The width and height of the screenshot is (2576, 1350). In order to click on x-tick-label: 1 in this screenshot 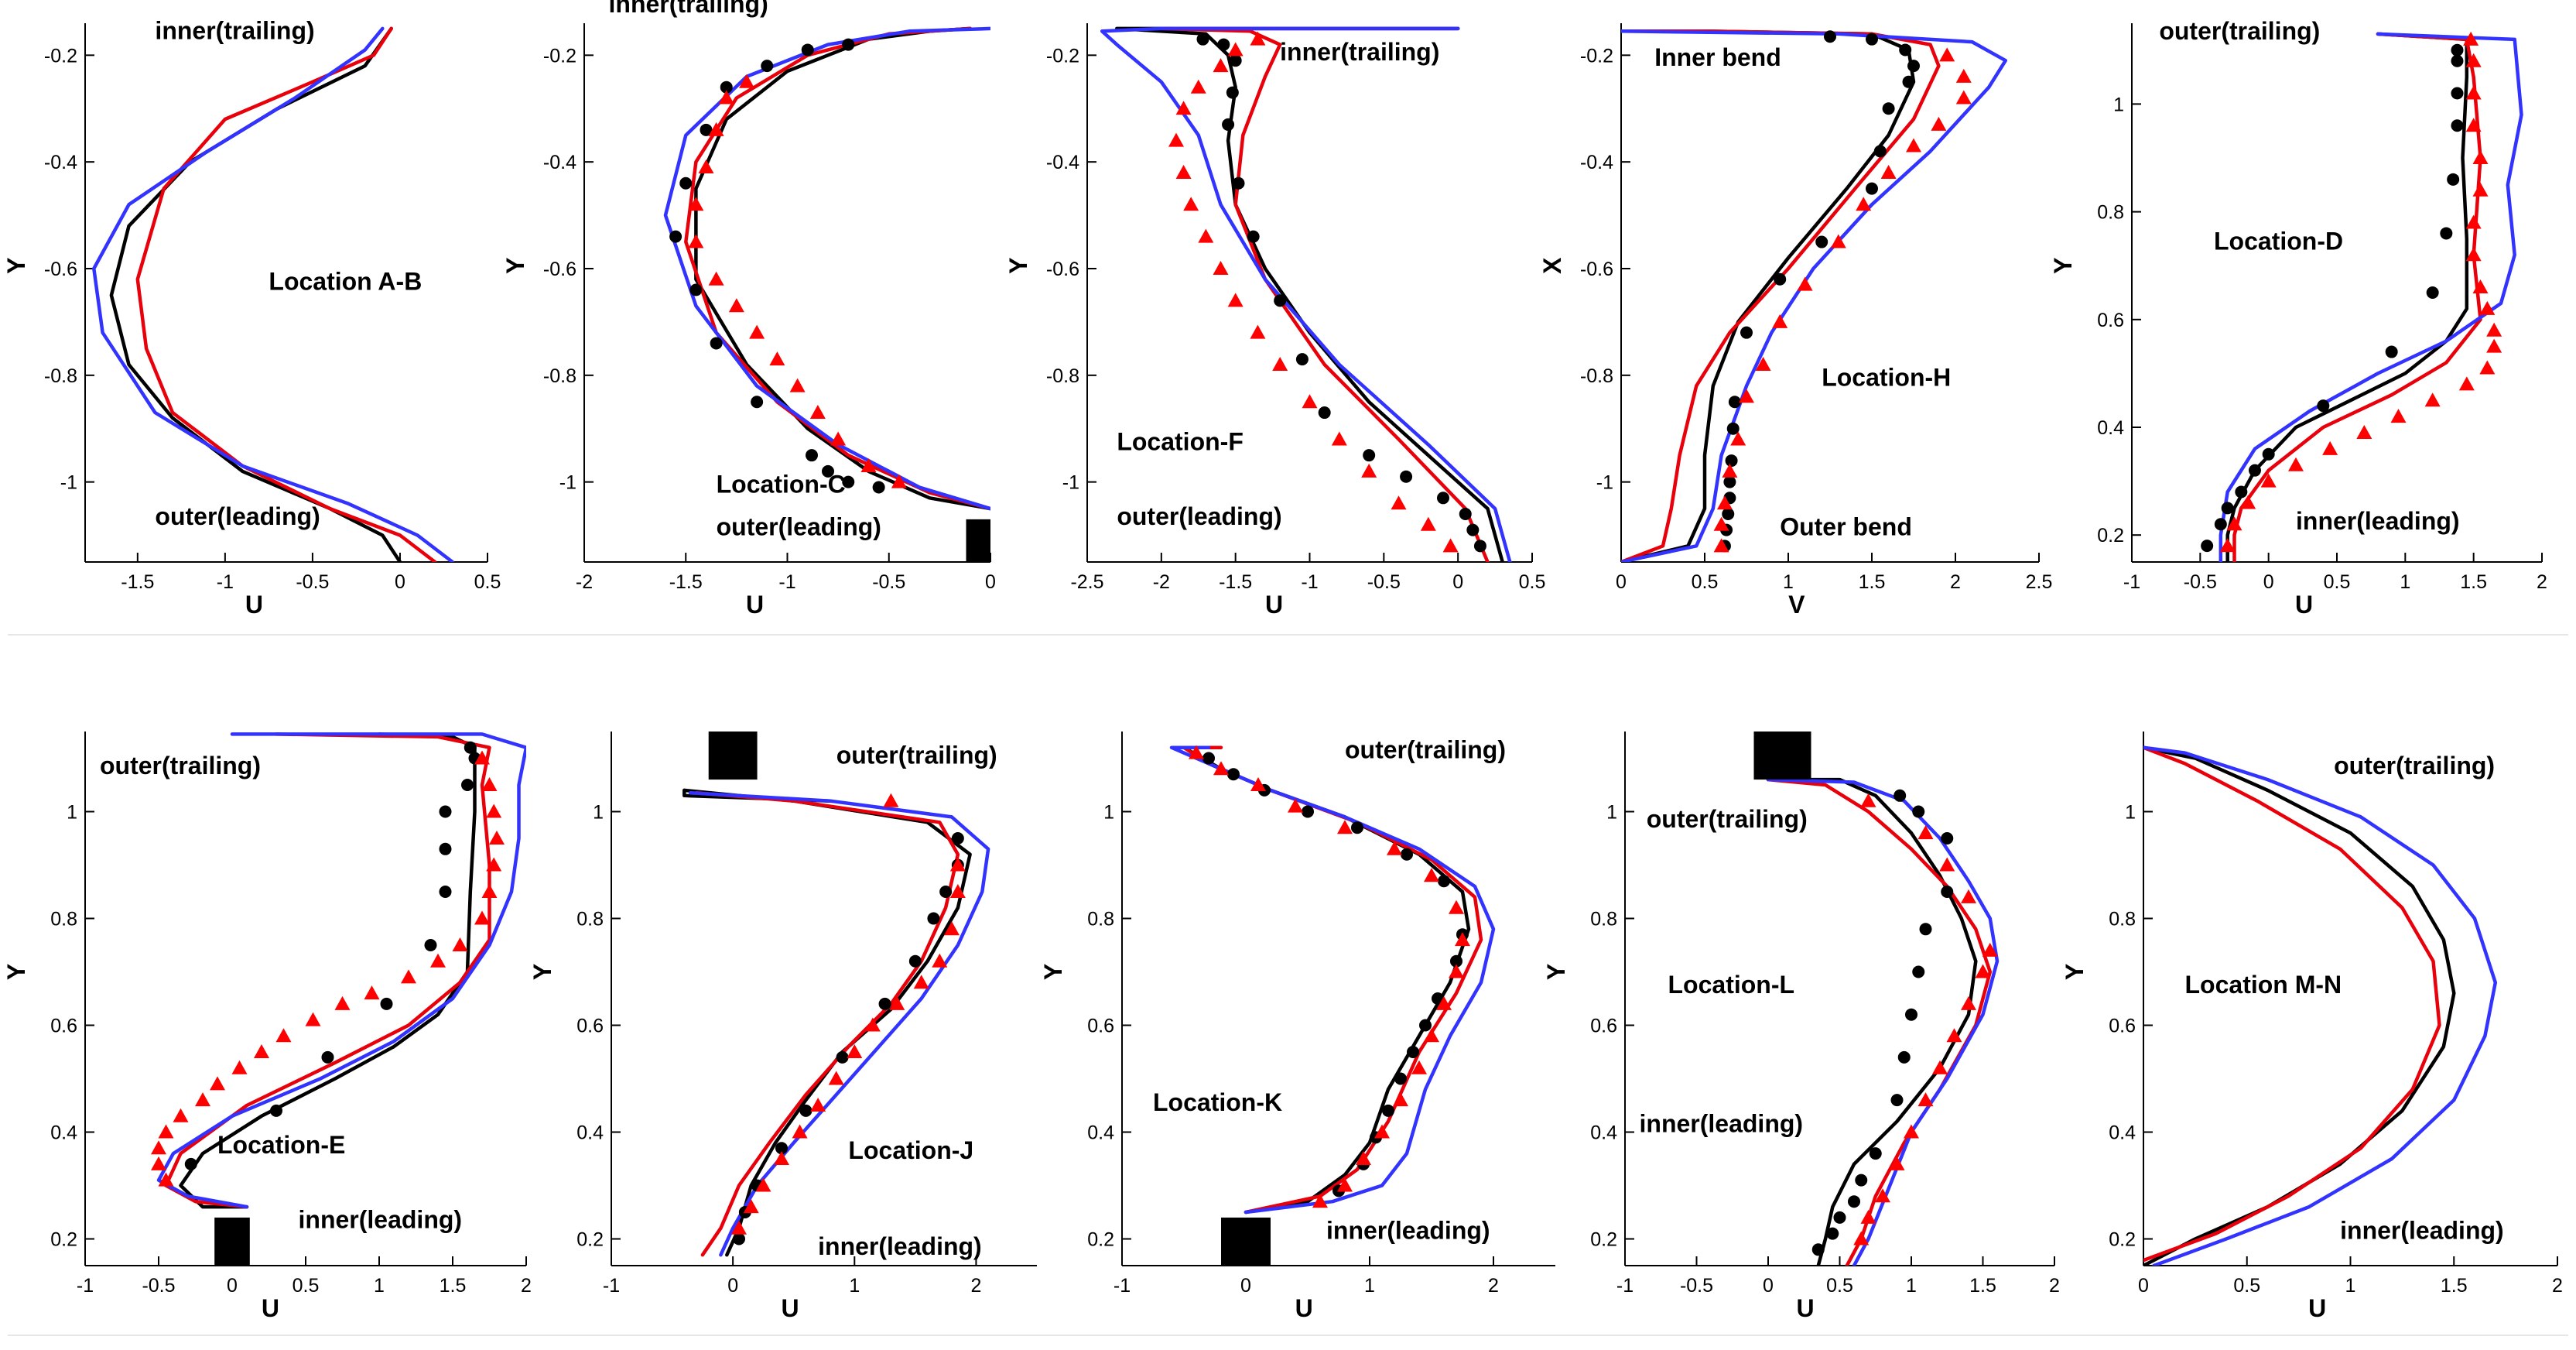, I will do `click(855, 1286)`.